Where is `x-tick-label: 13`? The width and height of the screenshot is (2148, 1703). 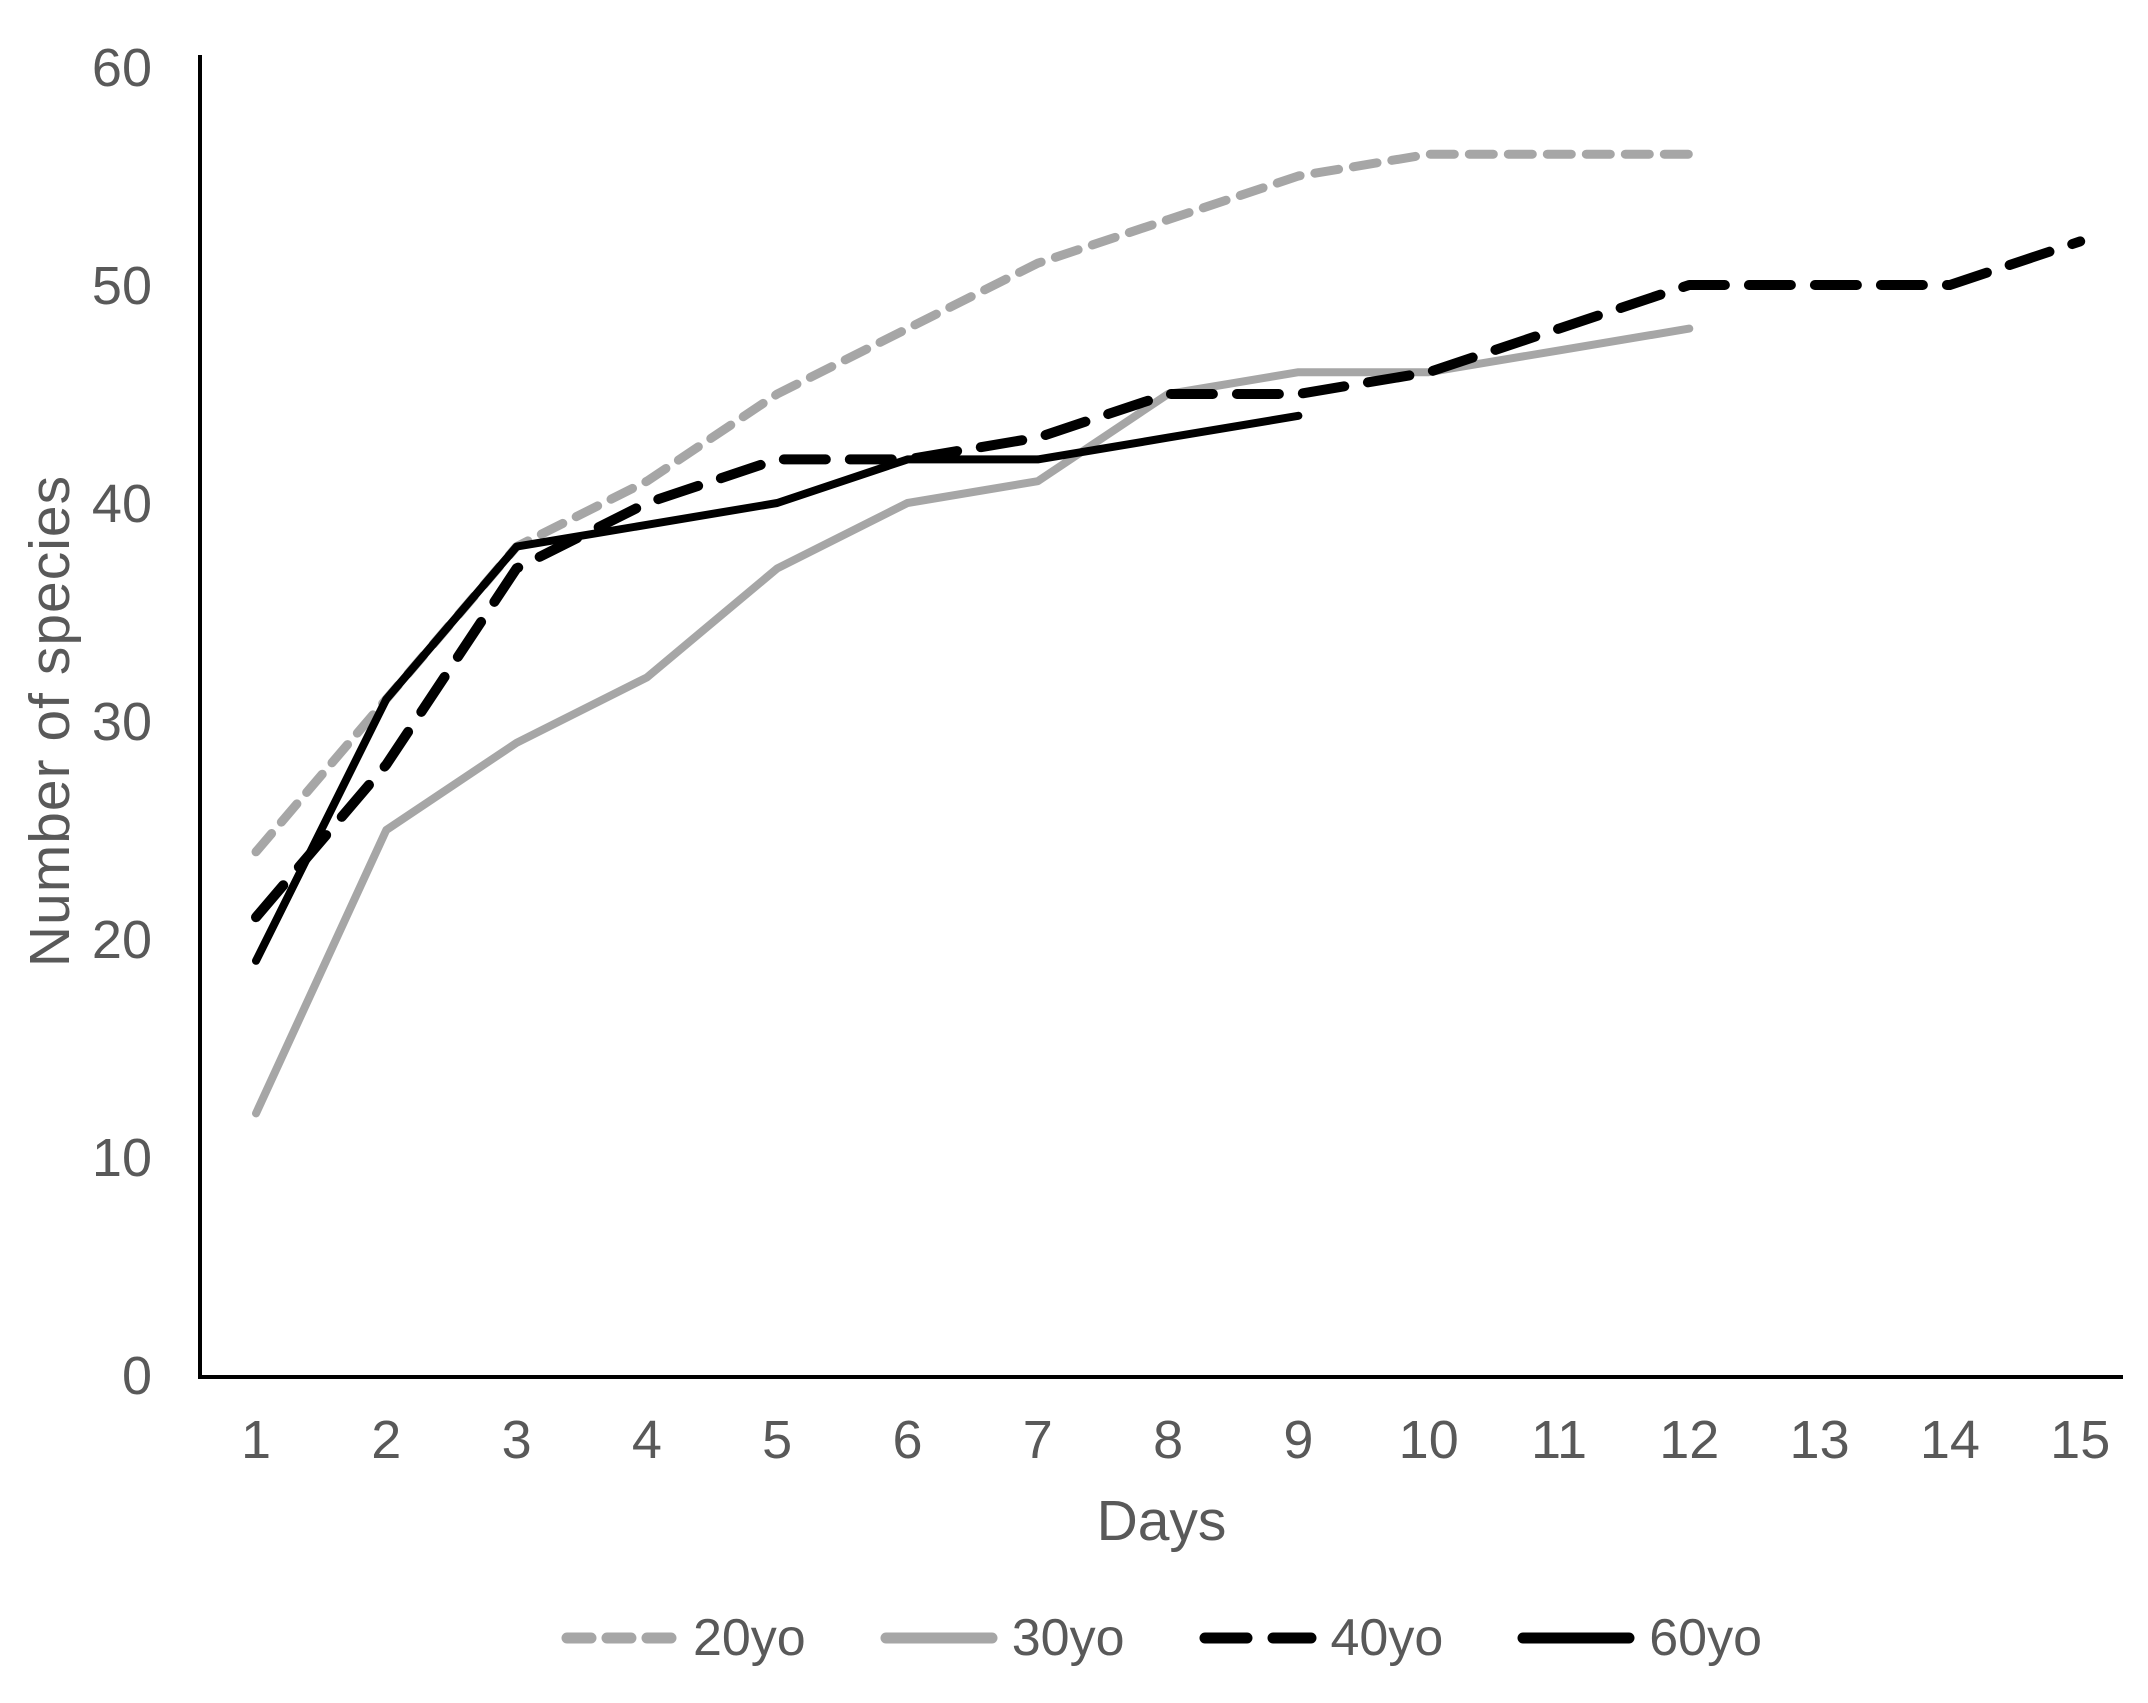
x-tick-label: 13 is located at coordinates (1820, 1440).